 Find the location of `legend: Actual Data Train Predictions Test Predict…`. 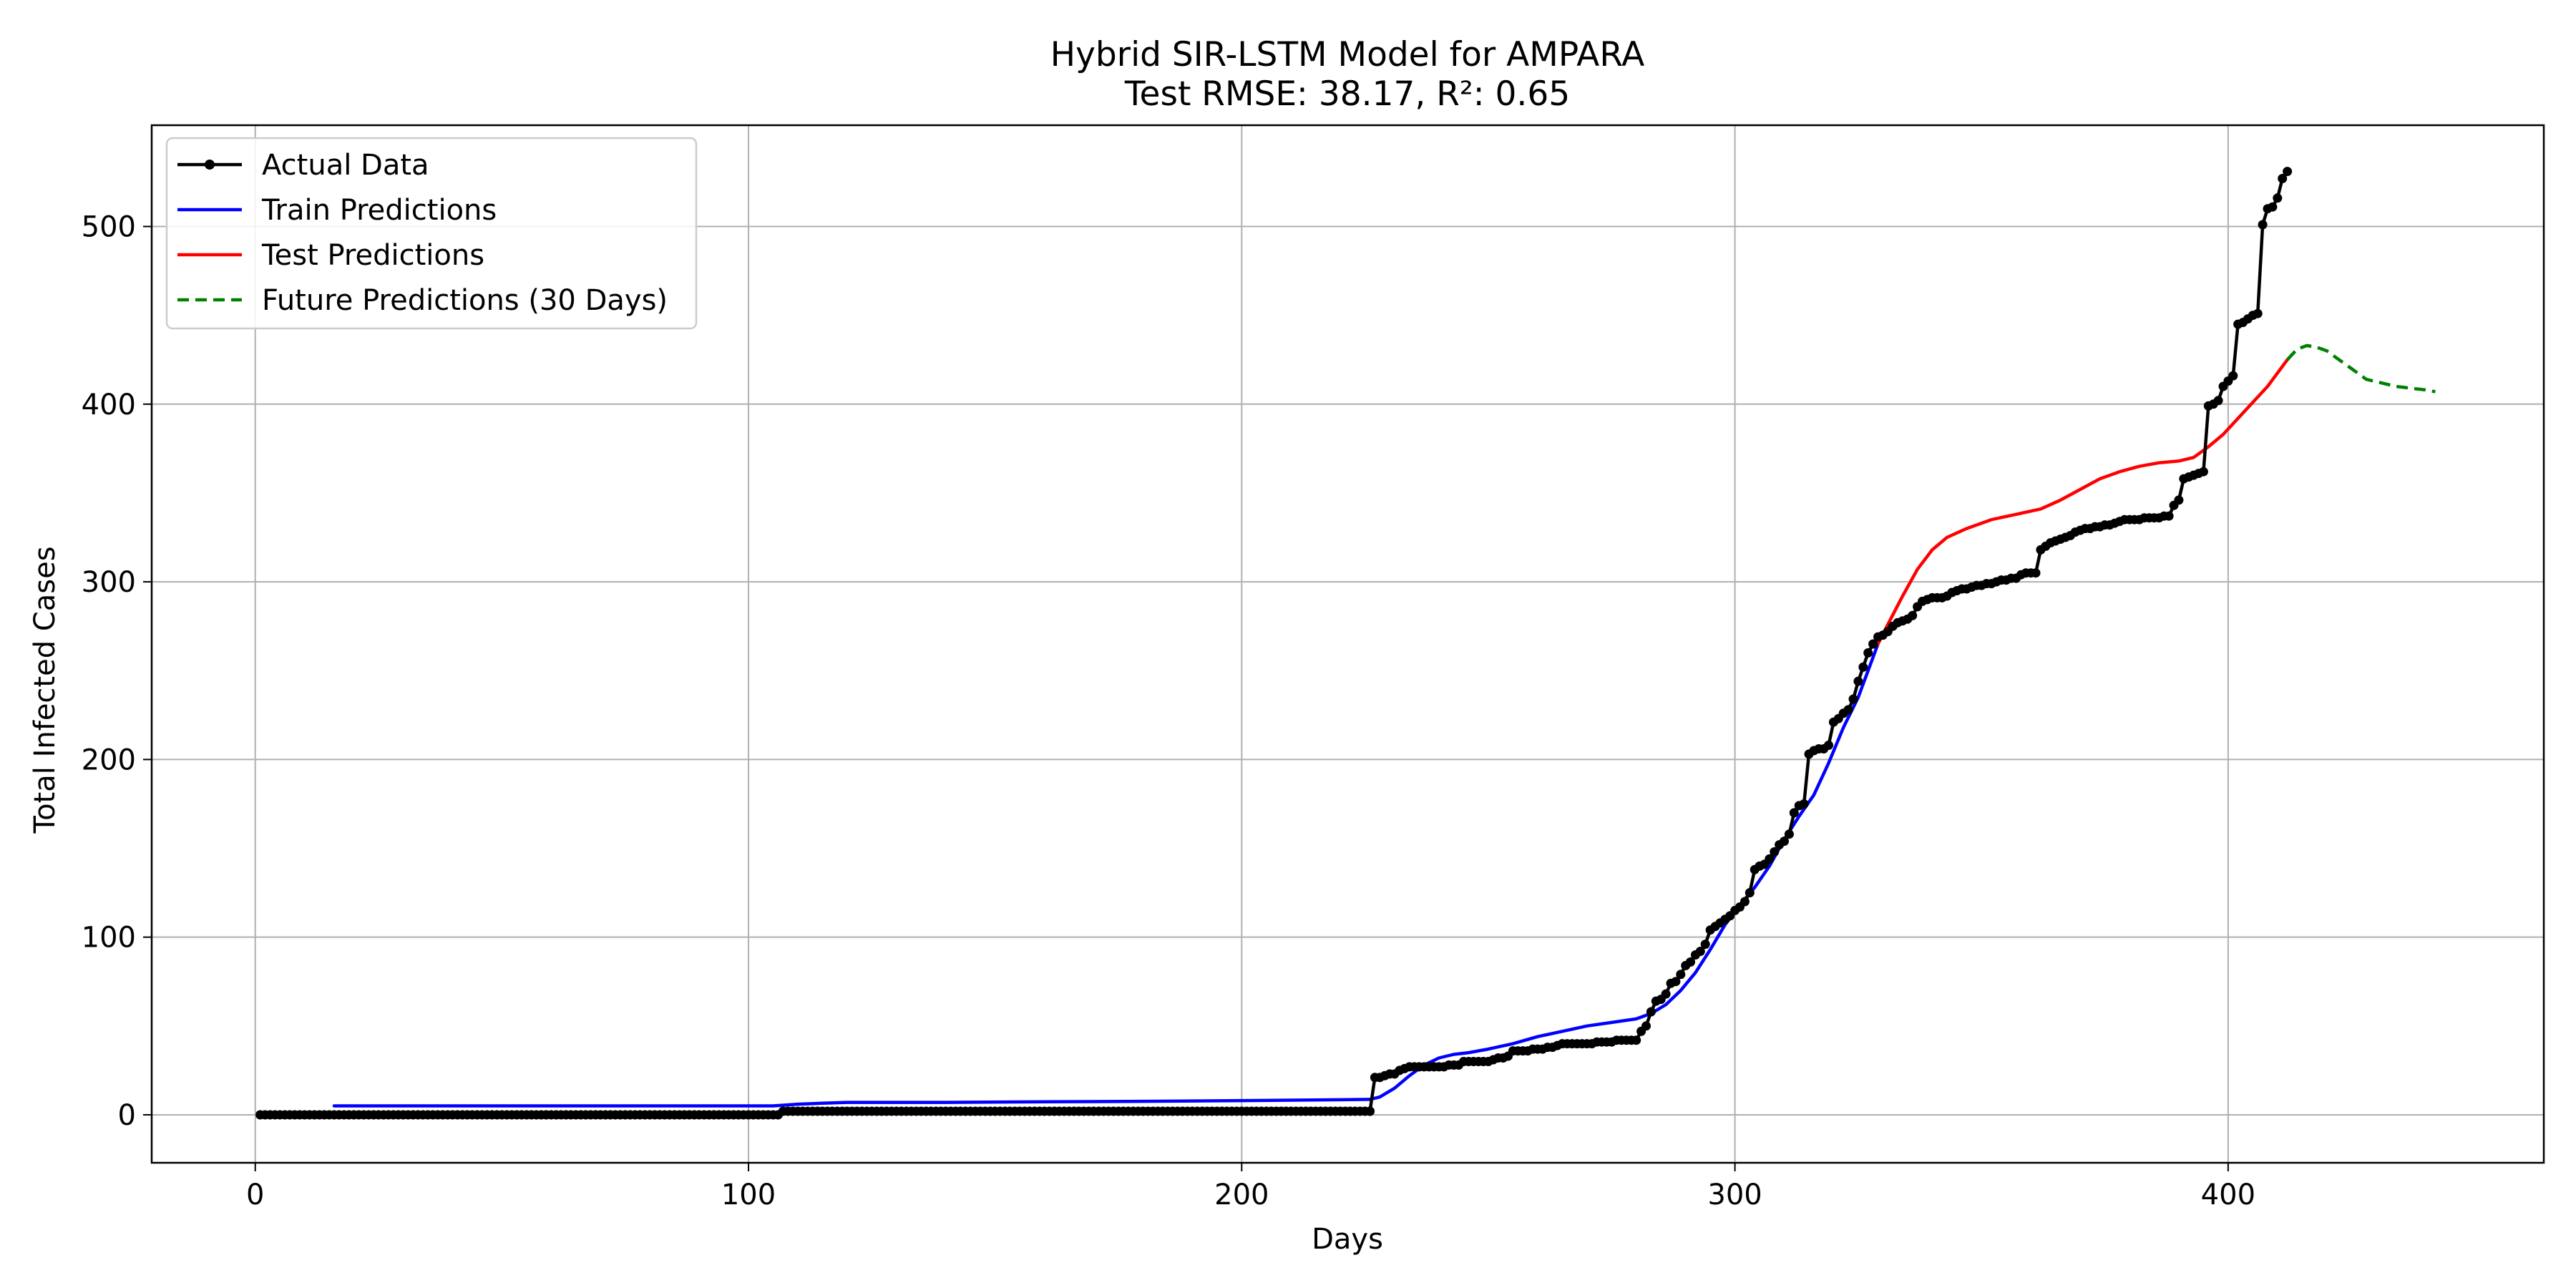

legend: Actual Data Train Predictions Test Predict… is located at coordinates (431, 233).